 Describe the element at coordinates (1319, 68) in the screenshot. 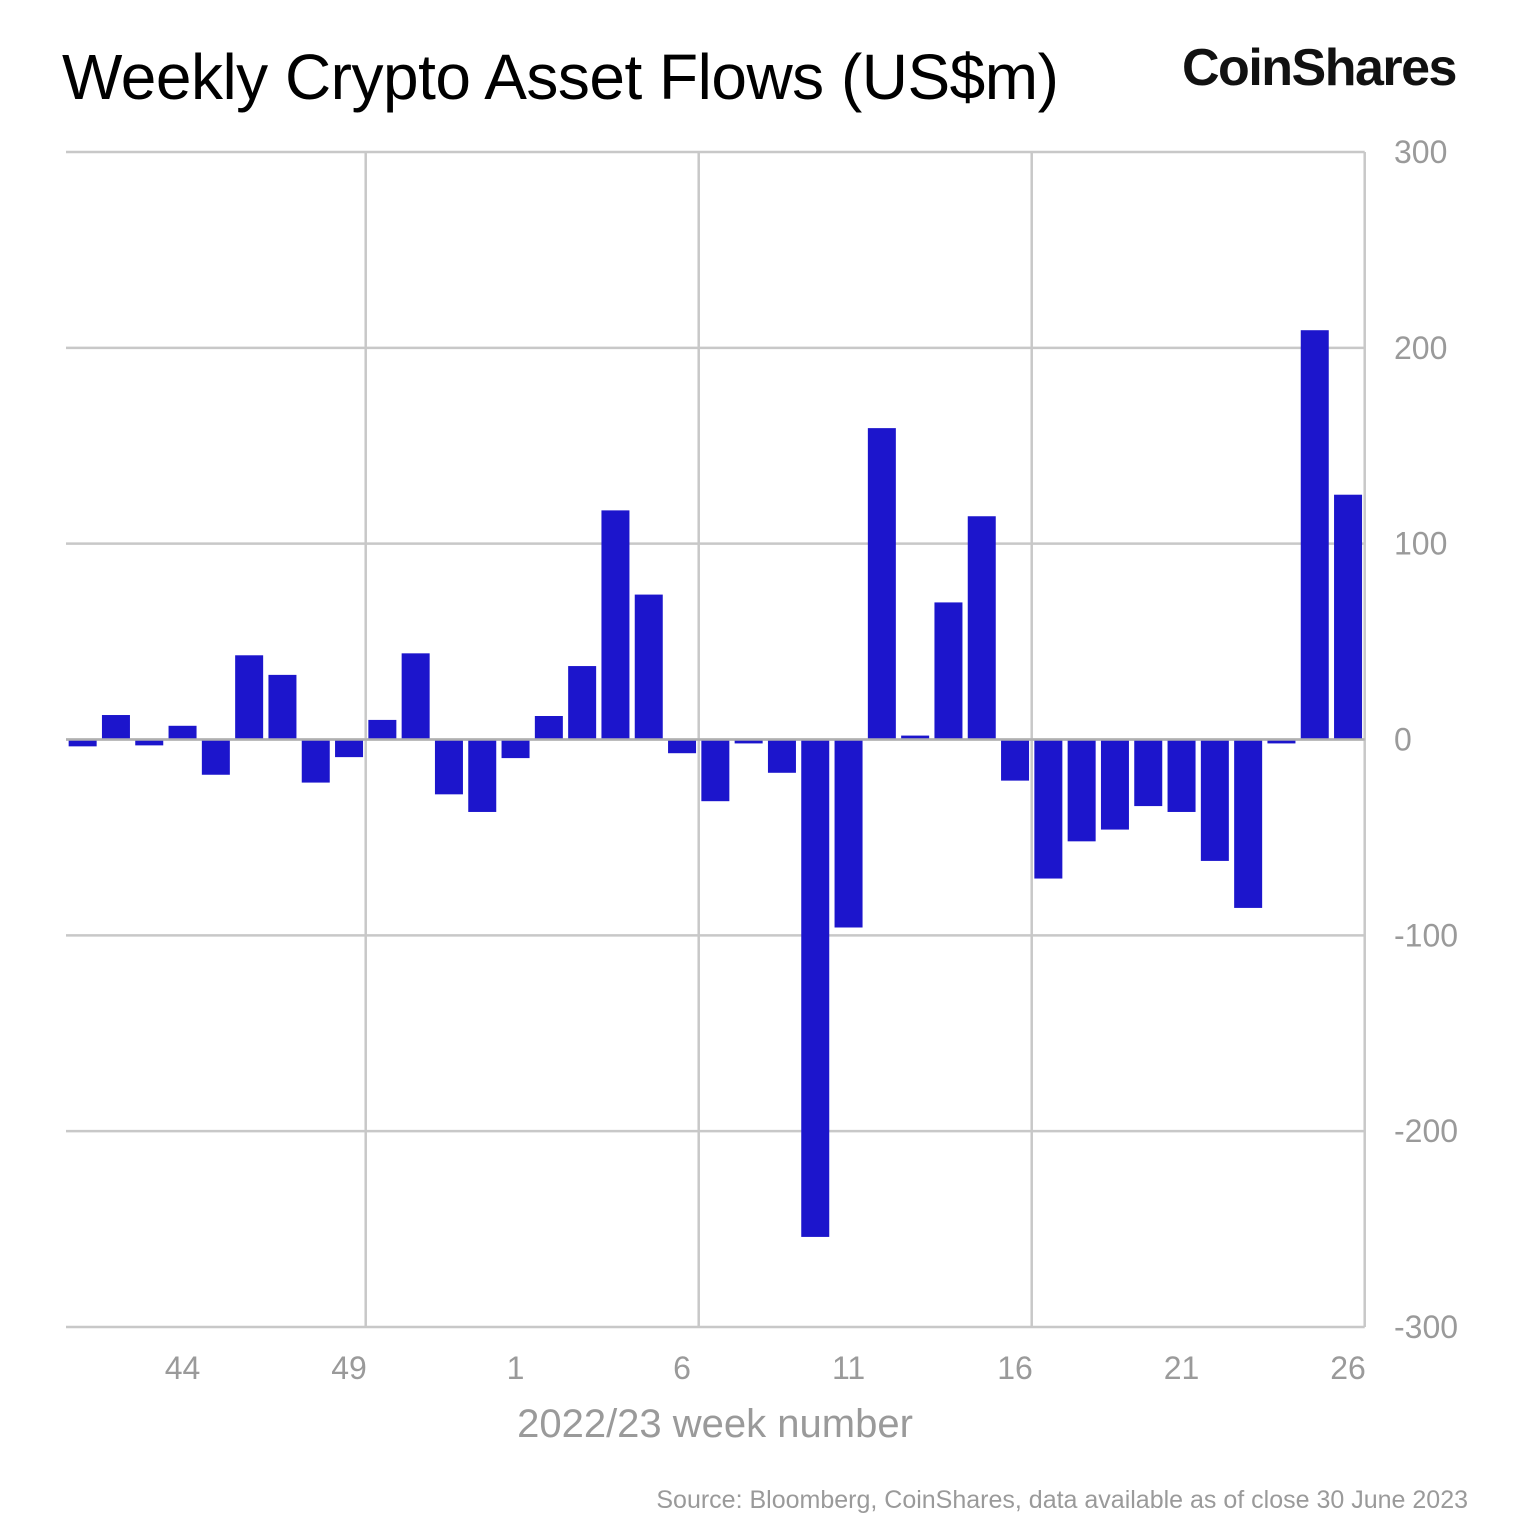

I see `coinshares-logo: CoinShares` at that location.